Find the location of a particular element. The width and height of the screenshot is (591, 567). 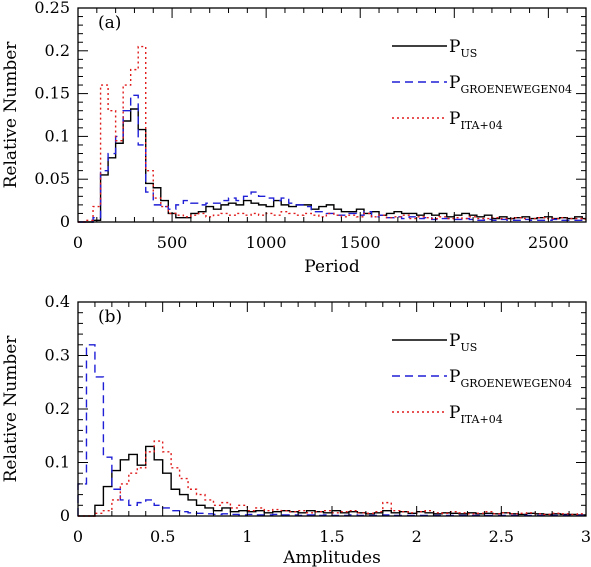

panel-label: (b) is located at coordinates (110, 317).